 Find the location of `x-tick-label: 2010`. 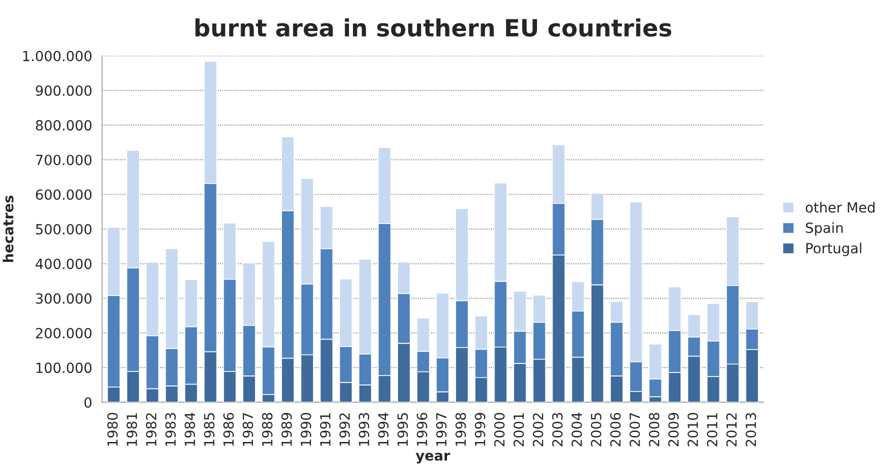

x-tick-label: 2010 is located at coordinates (693, 429).